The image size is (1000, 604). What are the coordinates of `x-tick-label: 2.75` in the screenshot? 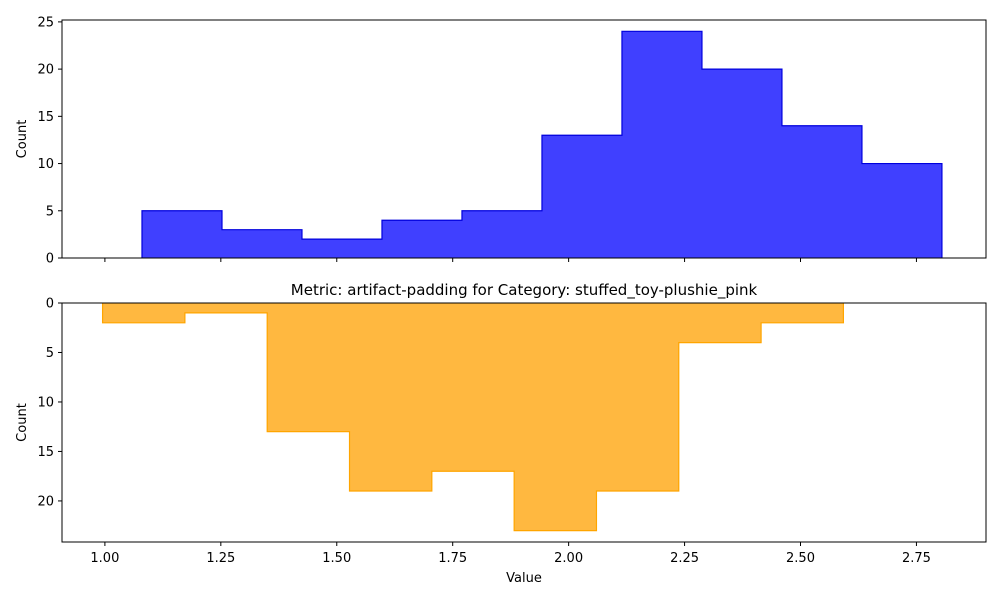 It's located at (916, 558).